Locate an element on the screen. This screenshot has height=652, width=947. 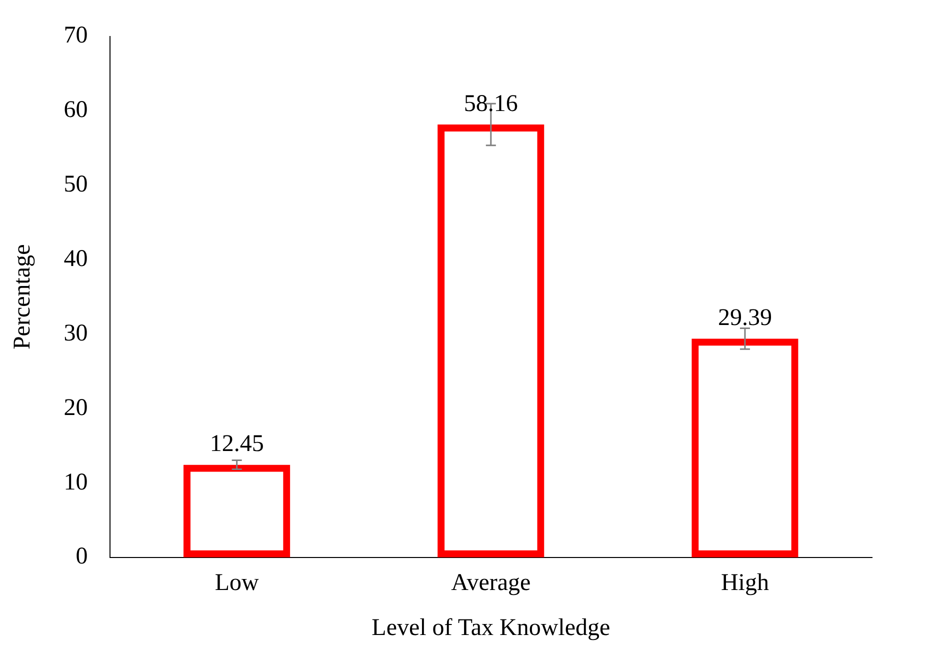
y-tick-label: 70 is located at coordinates (76, 35).